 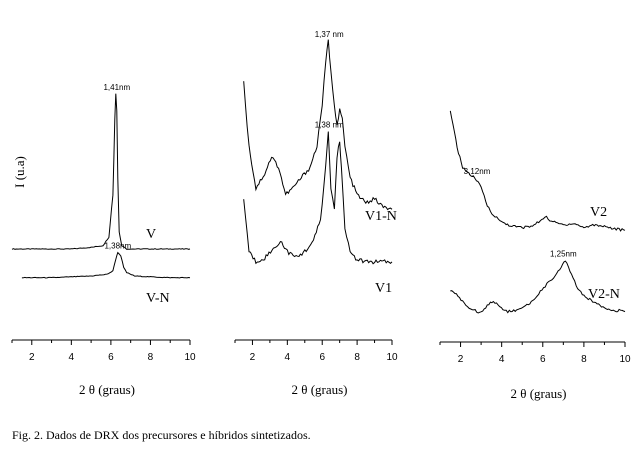 I want to click on series-line-v1-n, so click(x=318, y=125).